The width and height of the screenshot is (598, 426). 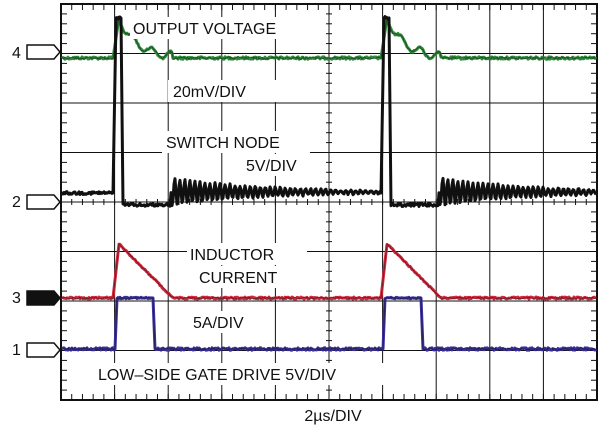 What do you see at coordinates (329, 38) in the screenshot?
I see `trace-output-voltage-edge` at bounding box center [329, 38].